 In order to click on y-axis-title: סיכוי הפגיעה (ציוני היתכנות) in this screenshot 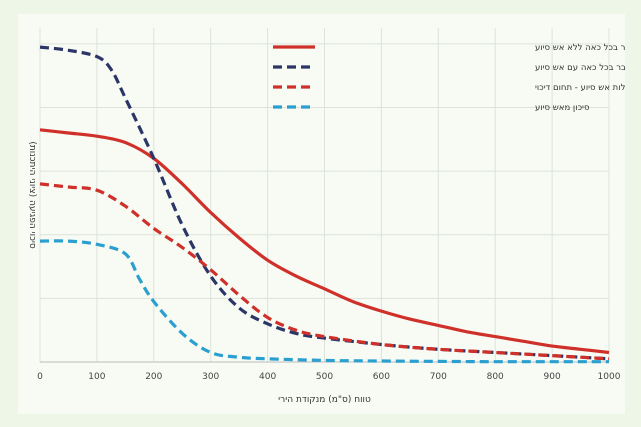, I will do `click(32, 195)`.